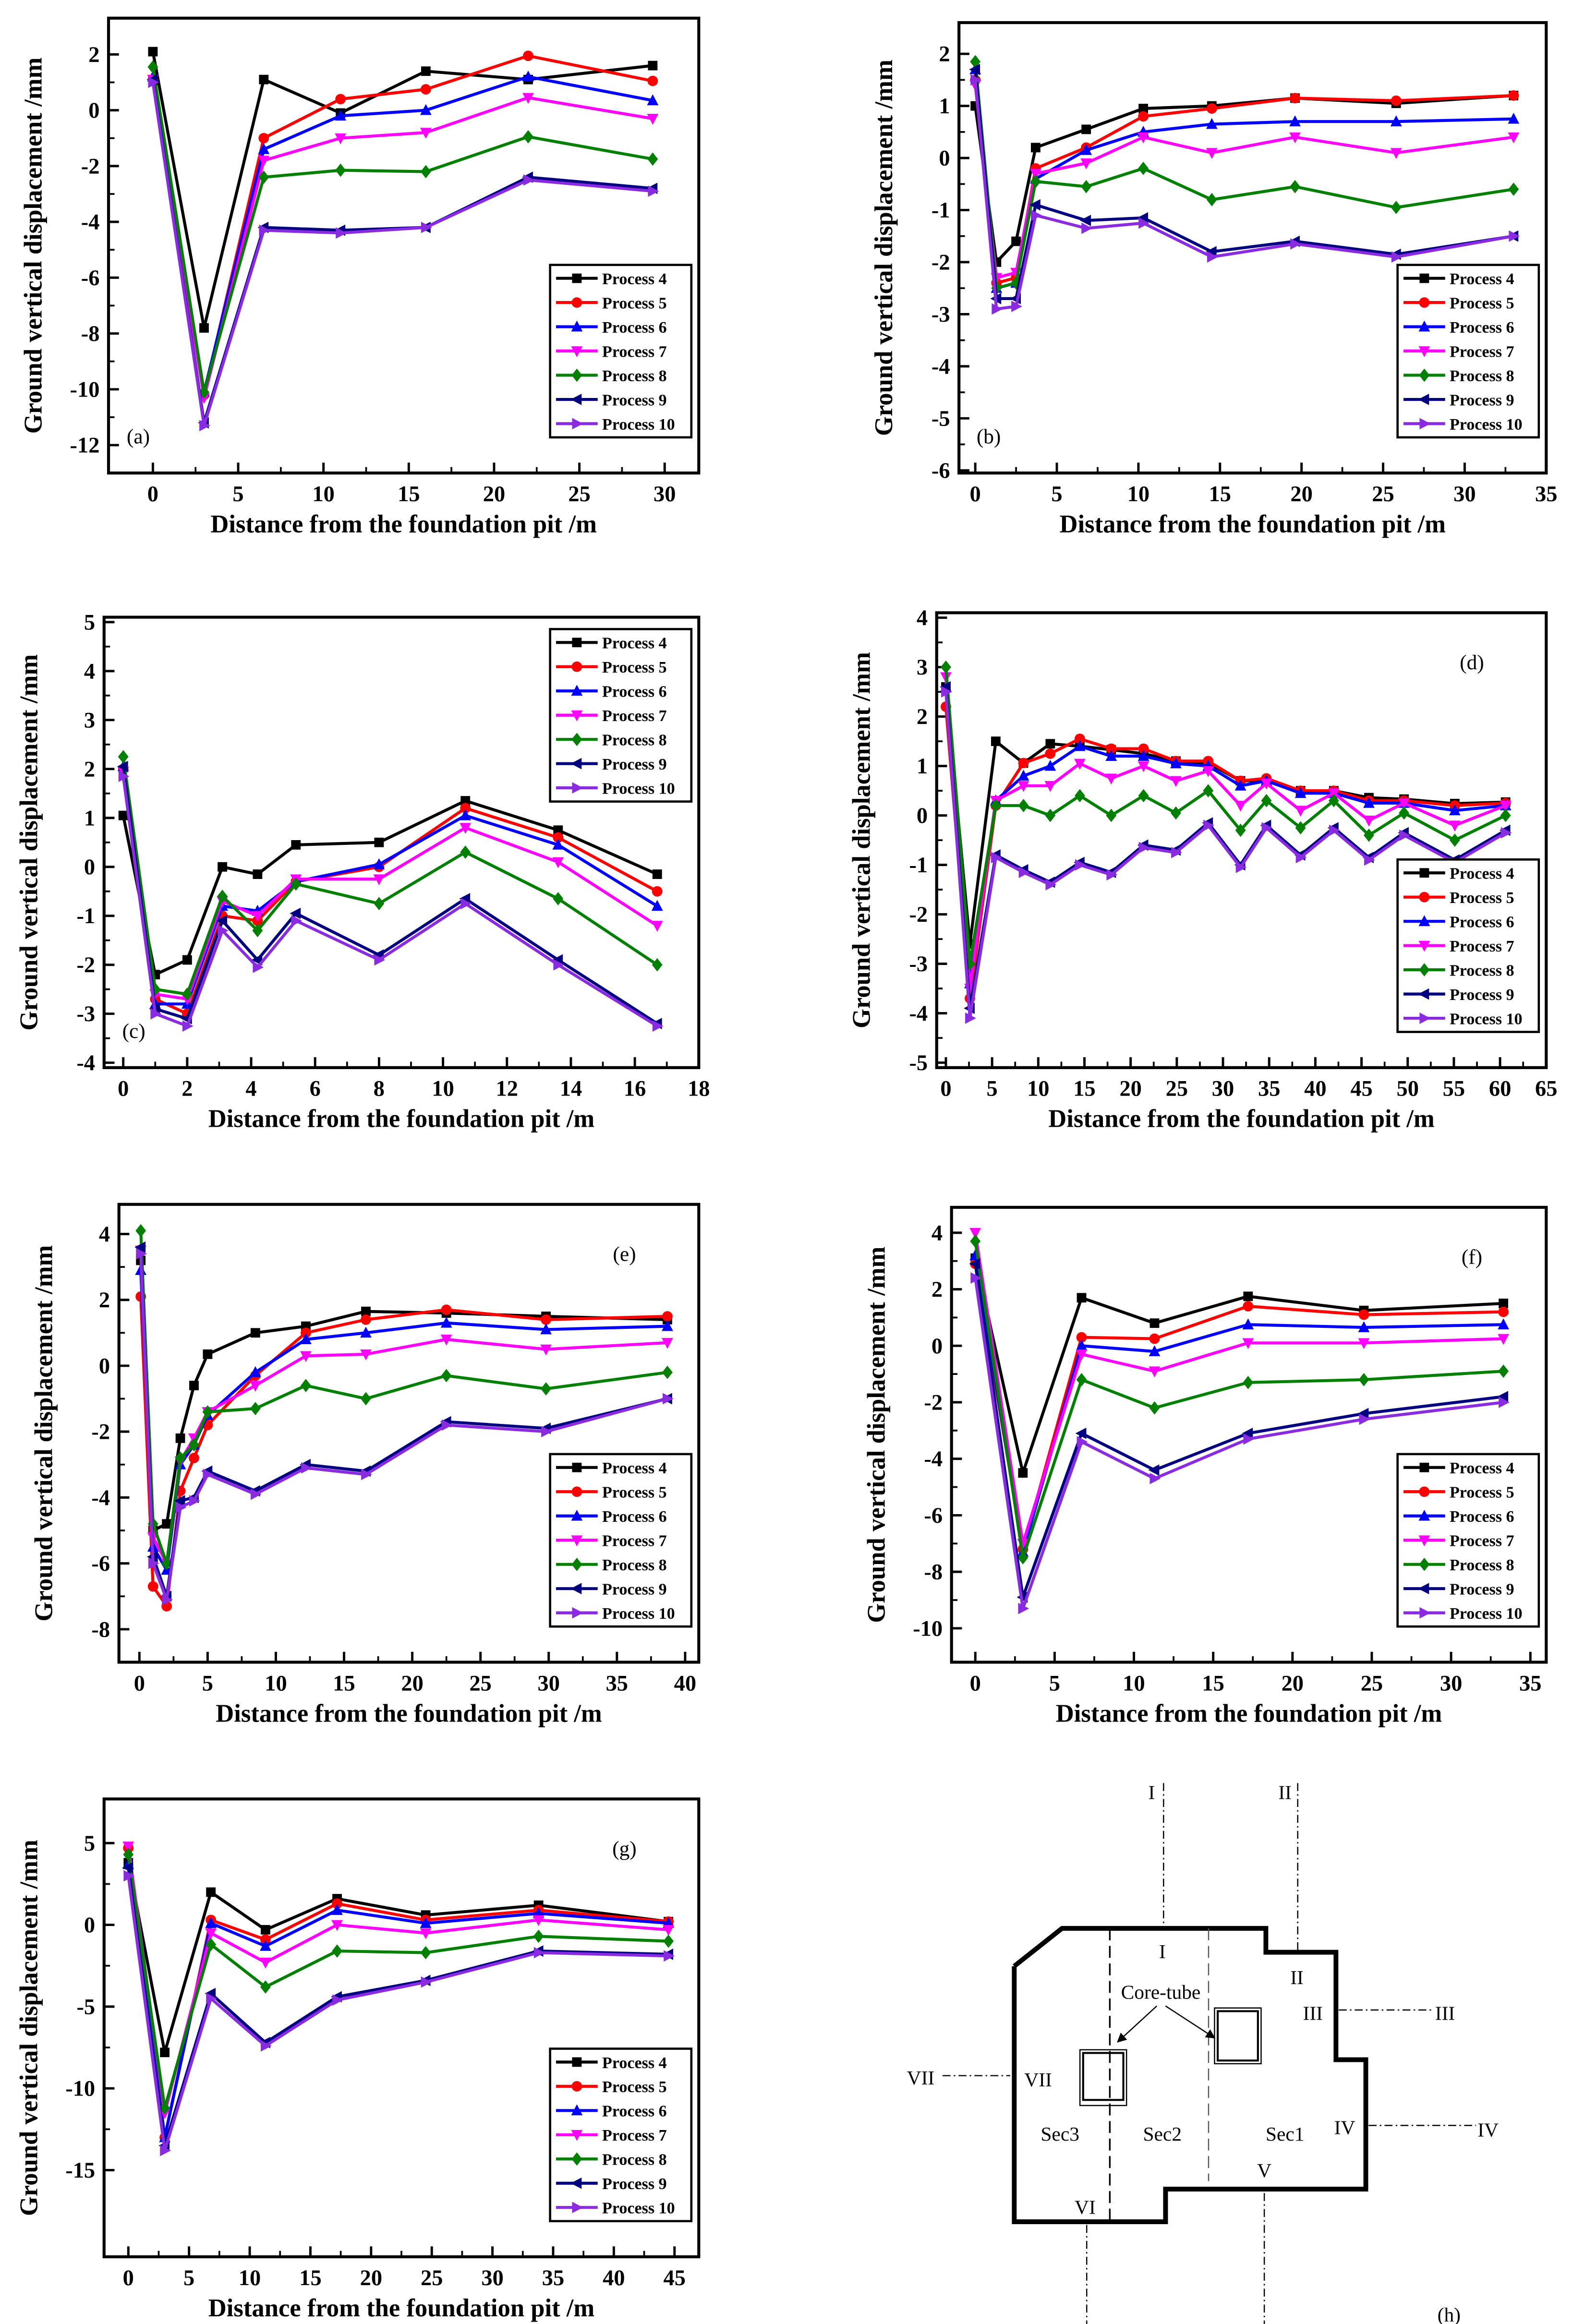  I want to click on y-tick-label: 4, so click(938, 1233).